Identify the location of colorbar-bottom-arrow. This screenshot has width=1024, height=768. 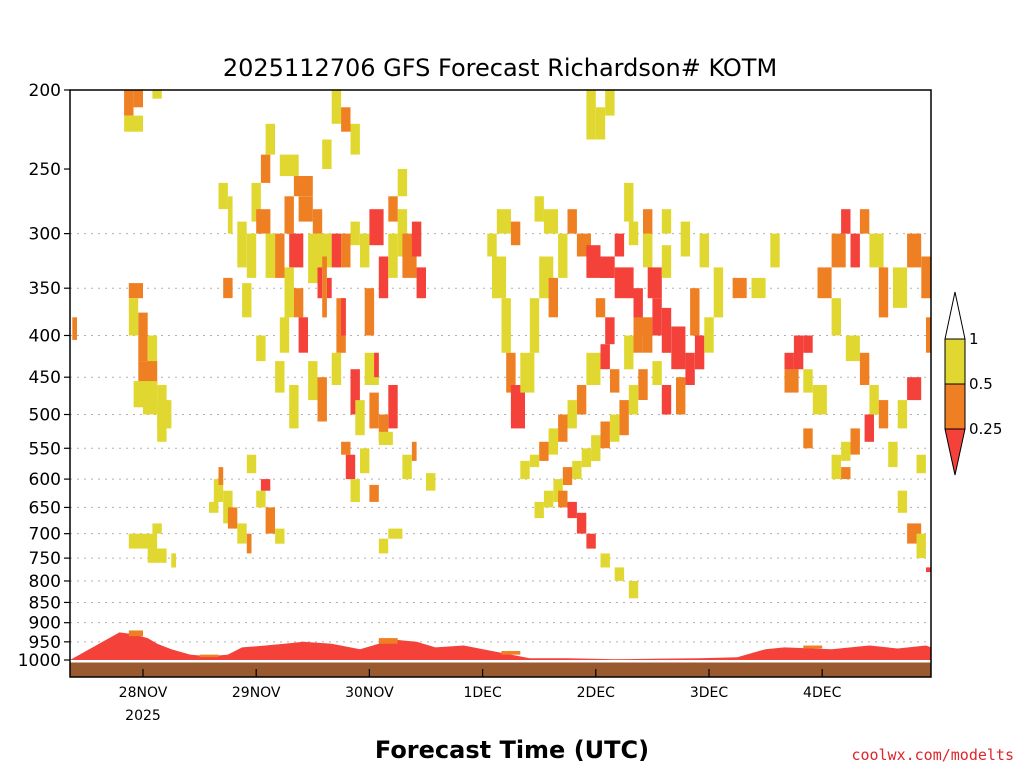
(955, 452).